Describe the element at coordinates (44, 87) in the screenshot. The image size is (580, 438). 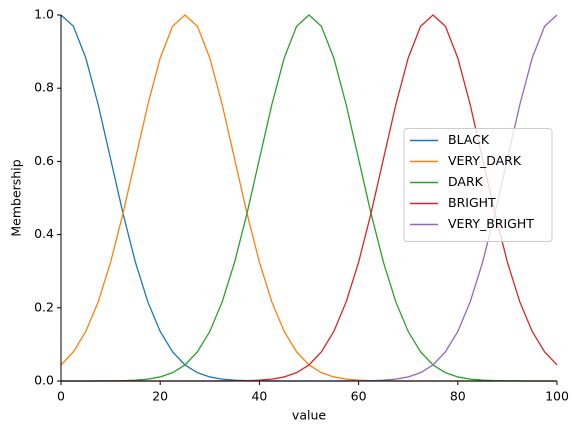
I see `y-tick-label: 0.8` at that location.